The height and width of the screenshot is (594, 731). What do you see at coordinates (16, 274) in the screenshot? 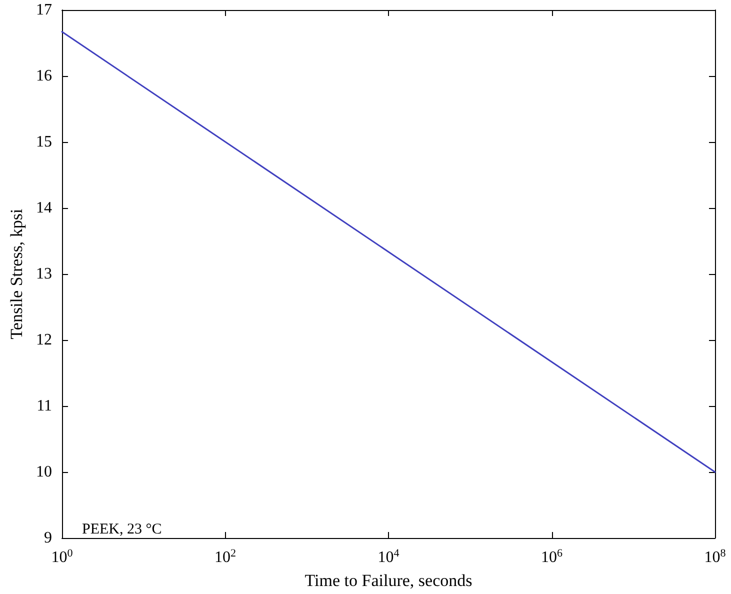
I see `y-axis-title: Tensile Stress, kpsi` at bounding box center [16, 274].